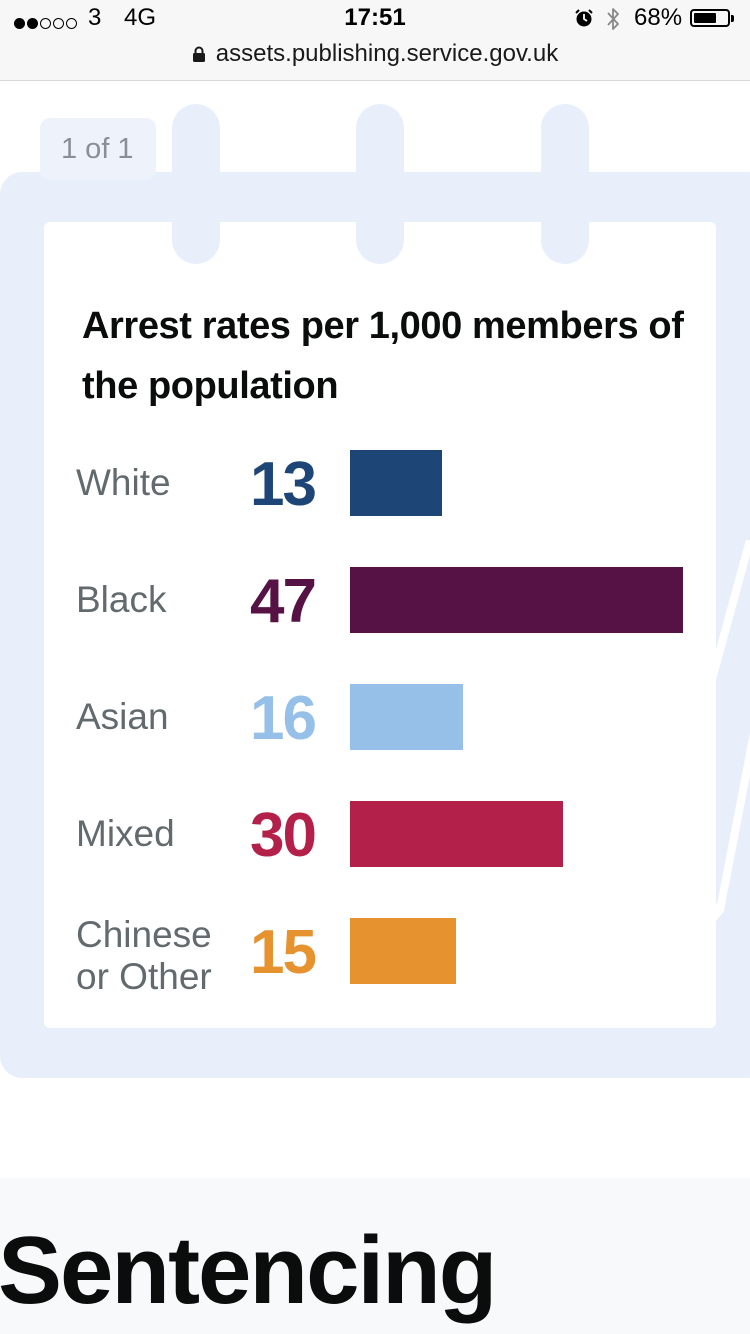 Image resolution: width=750 pixels, height=1334 pixels. What do you see at coordinates (121, 599) in the screenshot?
I see `category-label: Black` at bounding box center [121, 599].